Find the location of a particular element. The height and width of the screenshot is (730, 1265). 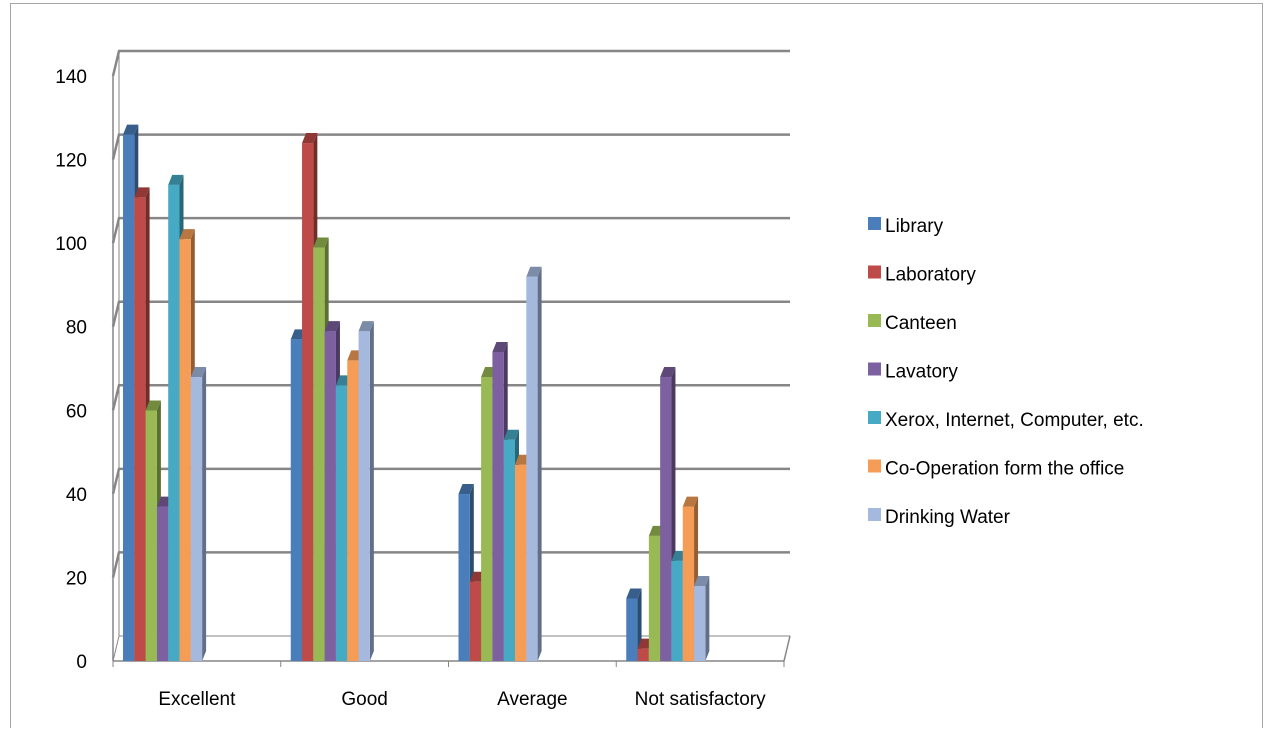

y-tick-label: 140 is located at coordinates (71, 77).